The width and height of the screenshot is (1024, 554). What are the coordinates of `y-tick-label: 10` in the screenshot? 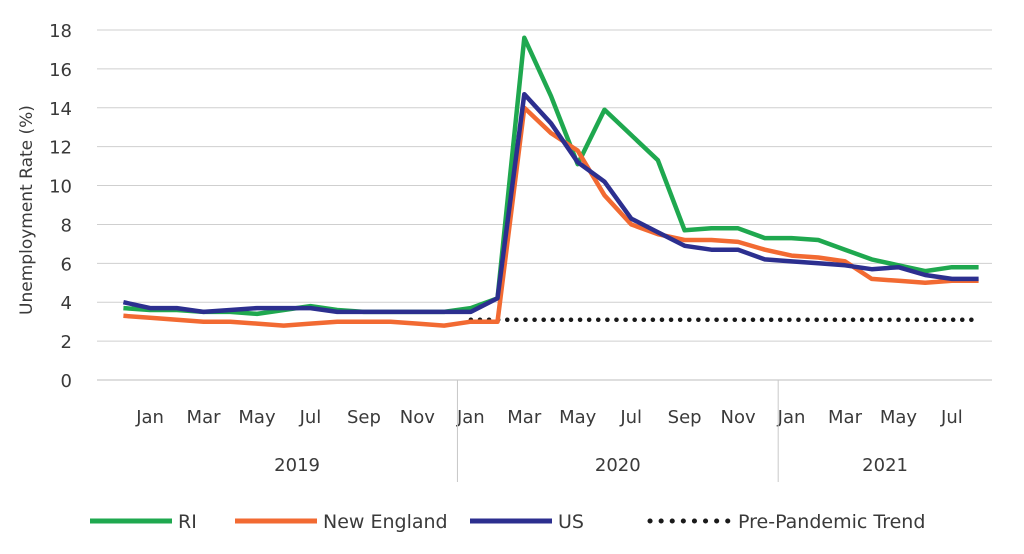 It's located at (60, 187).